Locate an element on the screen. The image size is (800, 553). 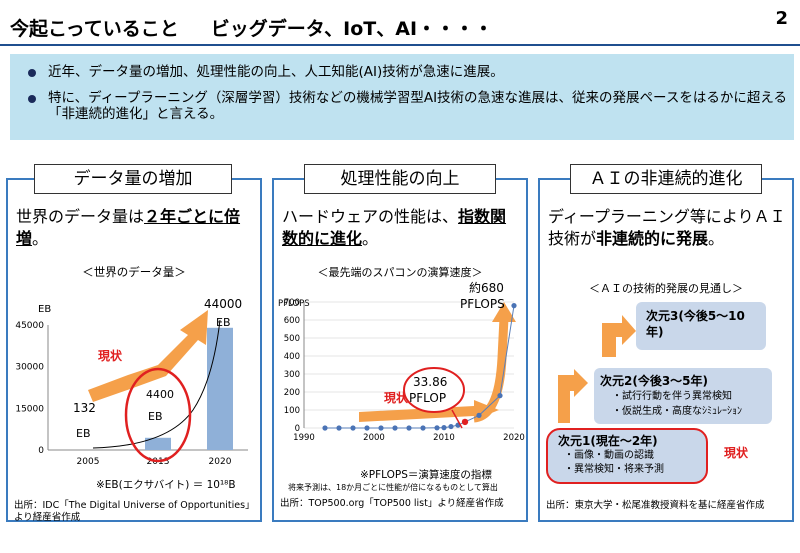
y-unit-label: PFLOPS is located at coordinates (294, 304).